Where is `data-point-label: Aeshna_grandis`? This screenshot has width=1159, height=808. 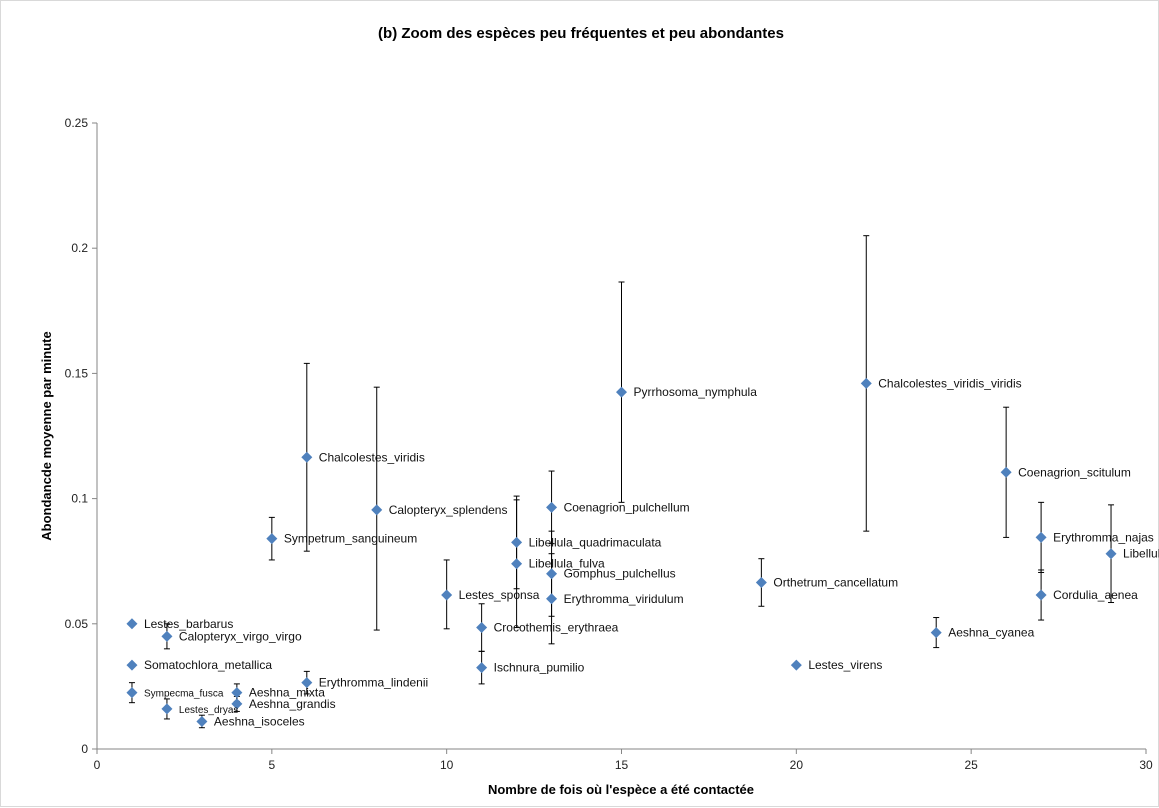
data-point-label: Aeshna_grandis is located at coordinates (292, 704).